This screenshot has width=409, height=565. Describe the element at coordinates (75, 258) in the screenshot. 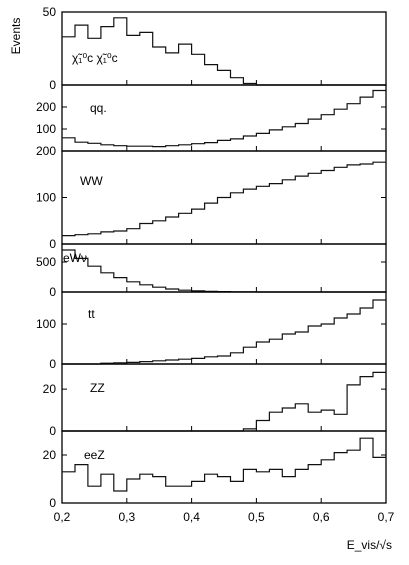

I see `panel-label: eWν` at that location.